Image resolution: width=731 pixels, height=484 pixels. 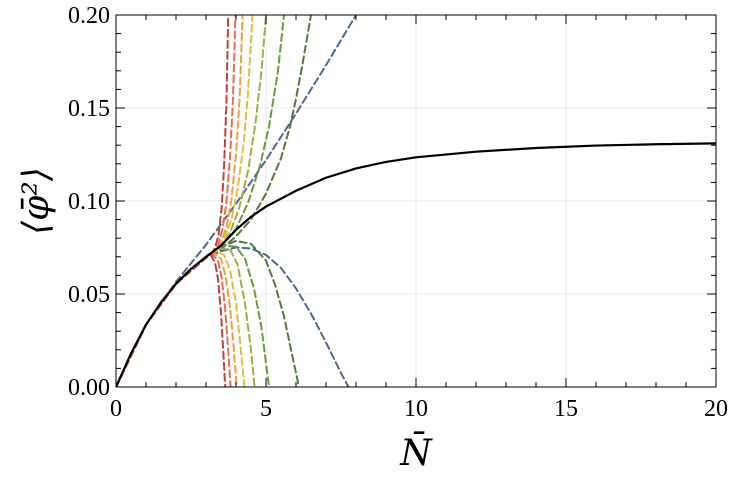 I want to click on y-tick-label: 0.05, so click(x=89, y=295).